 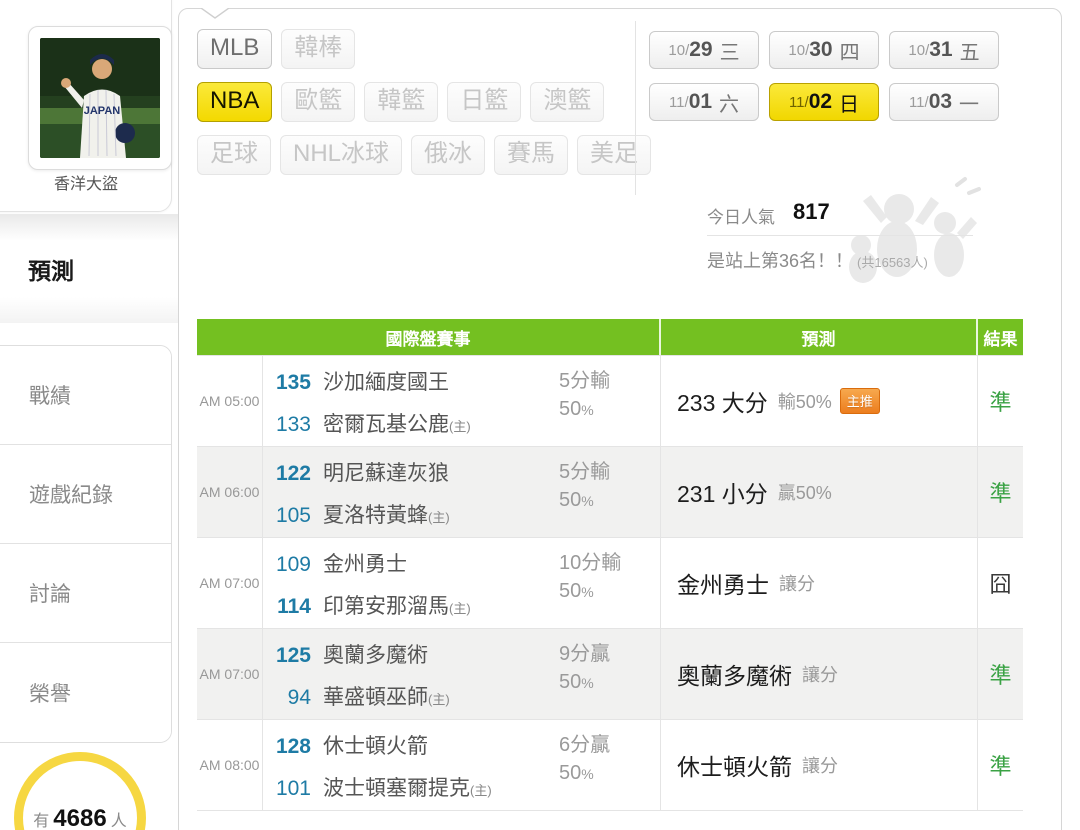 What do you see at coordinates (318, 102) in the screenshot?
I see `sport-tab-euro-basket: 歐籃` at bounding box center [318, 102].